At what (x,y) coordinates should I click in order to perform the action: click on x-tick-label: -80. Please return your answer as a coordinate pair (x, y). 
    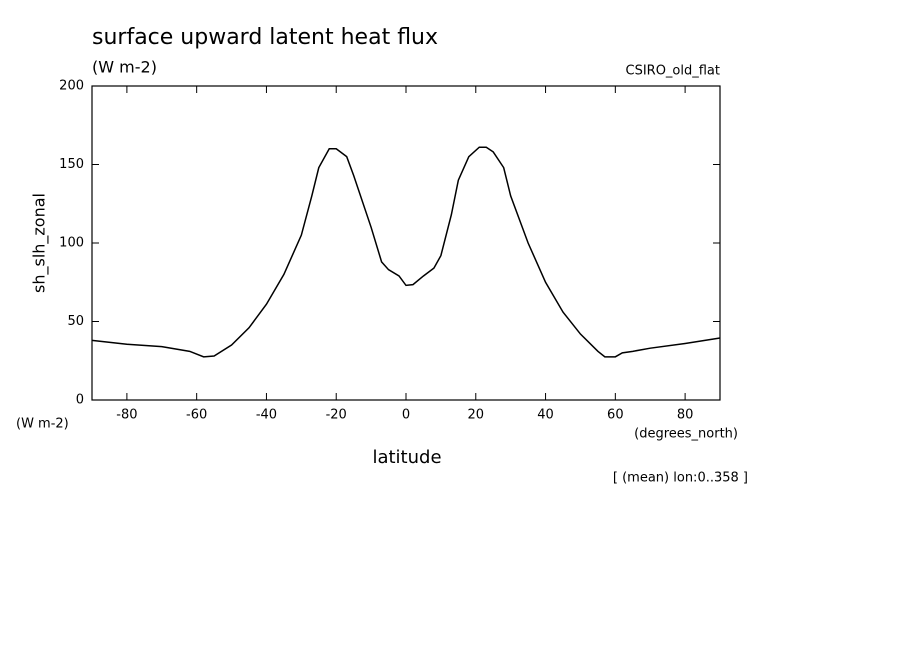
    Looking at the image, I should click on (126, 415).